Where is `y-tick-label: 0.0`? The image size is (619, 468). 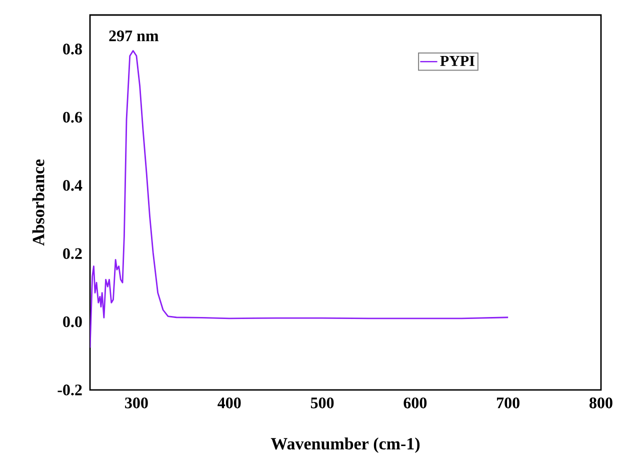 y-tick-label: 0.0 is located at coordinates (72, 322).